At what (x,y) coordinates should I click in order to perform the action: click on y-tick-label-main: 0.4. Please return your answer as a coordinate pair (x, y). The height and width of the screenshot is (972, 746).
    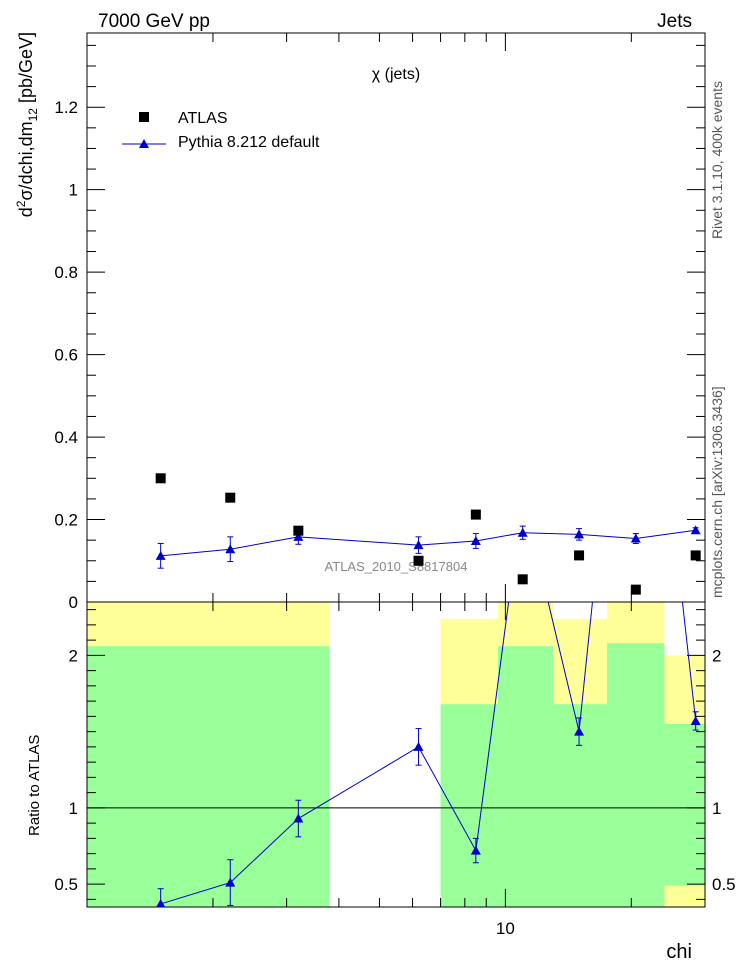
    Looking at the image, I should click on (66, 437).